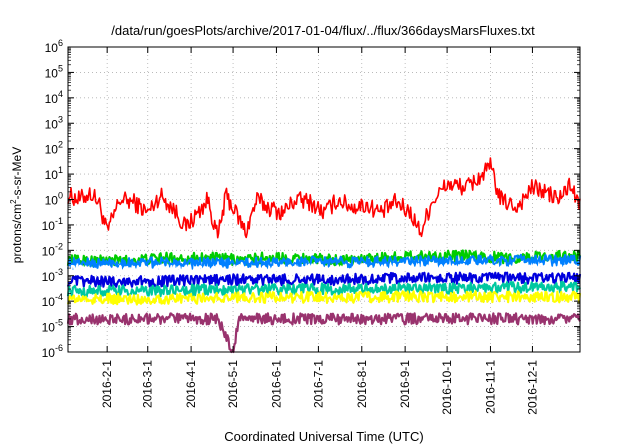 The image size is (640, 448). Describe the element at coordinates (60, 145) in the screenshot. I see `y-tick-exponent: 2` at that location.